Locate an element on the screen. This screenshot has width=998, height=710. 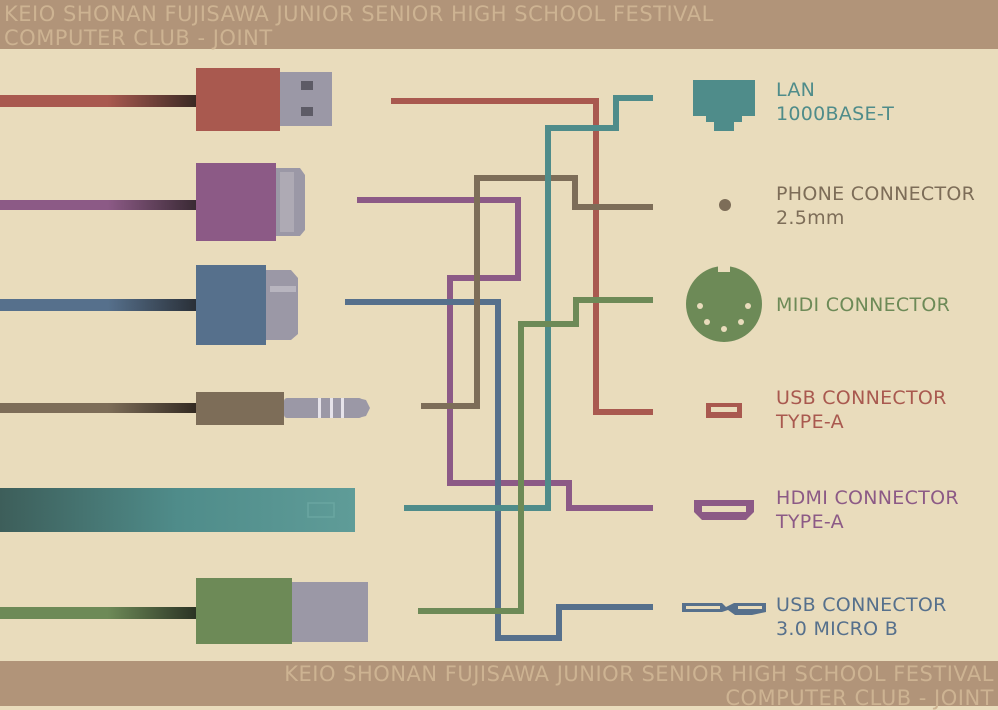
label-midi-line1: MIDI CONNECTOR is located at coordinates (863, 305).